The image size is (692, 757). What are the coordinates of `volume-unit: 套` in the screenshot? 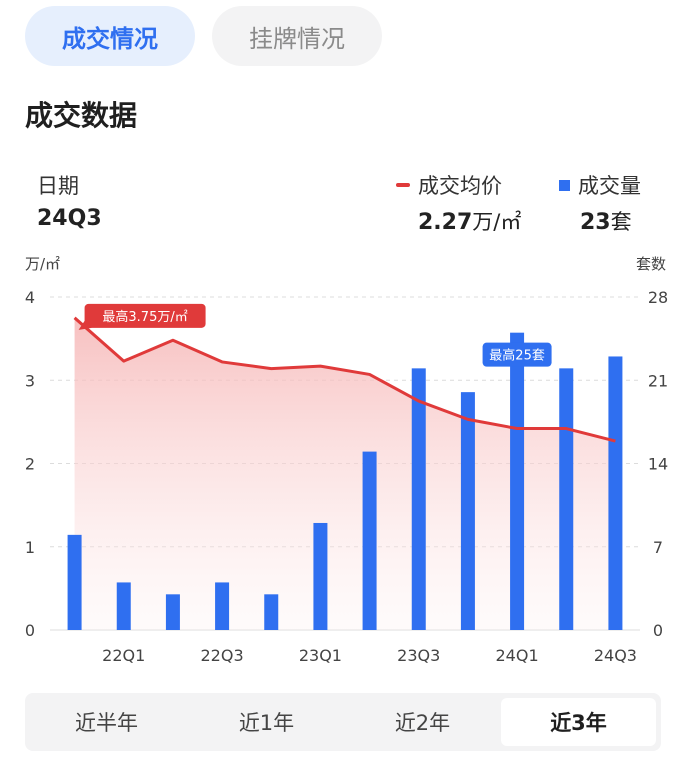 It's located at (621, 222).